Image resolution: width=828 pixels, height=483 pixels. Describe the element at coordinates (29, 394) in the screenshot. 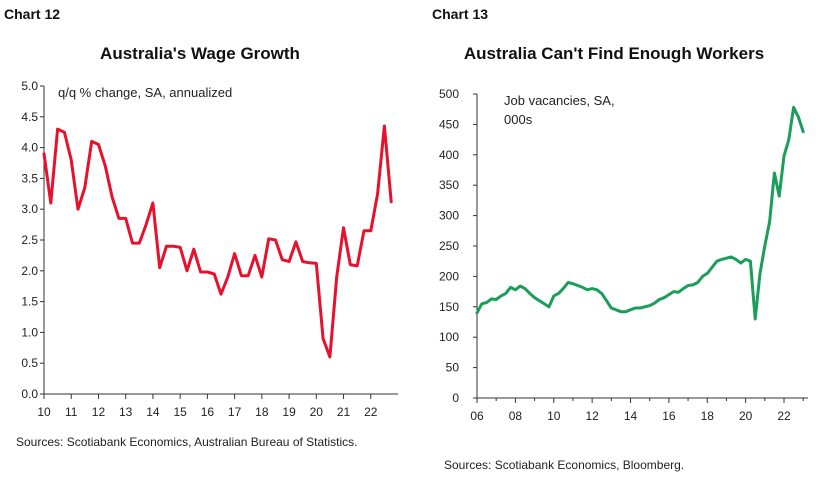

I see `y-tick-label: 0.0` at that location.